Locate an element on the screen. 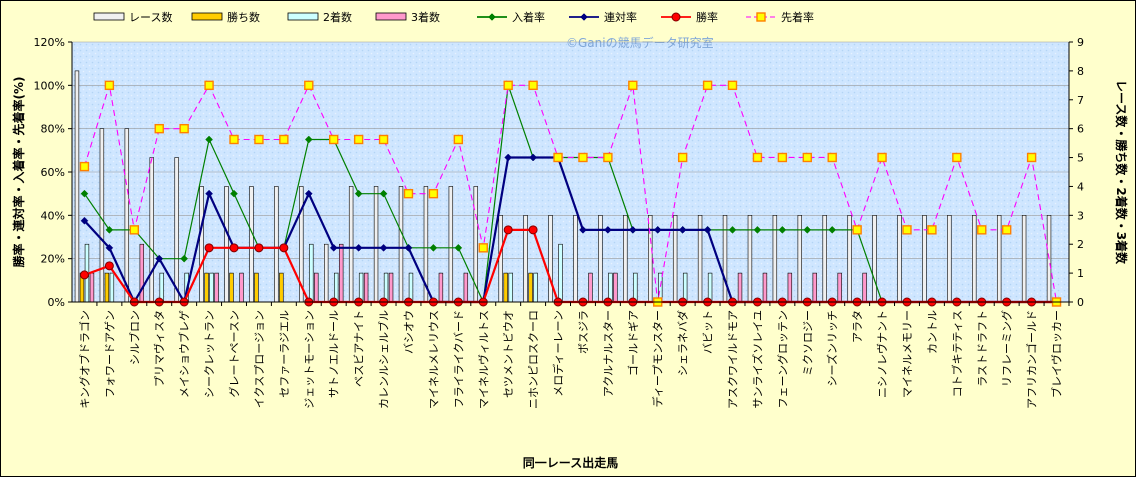 This screenshot has width=1136, height=477. legend-label: 2着数 is located at coordinates (337, 17).